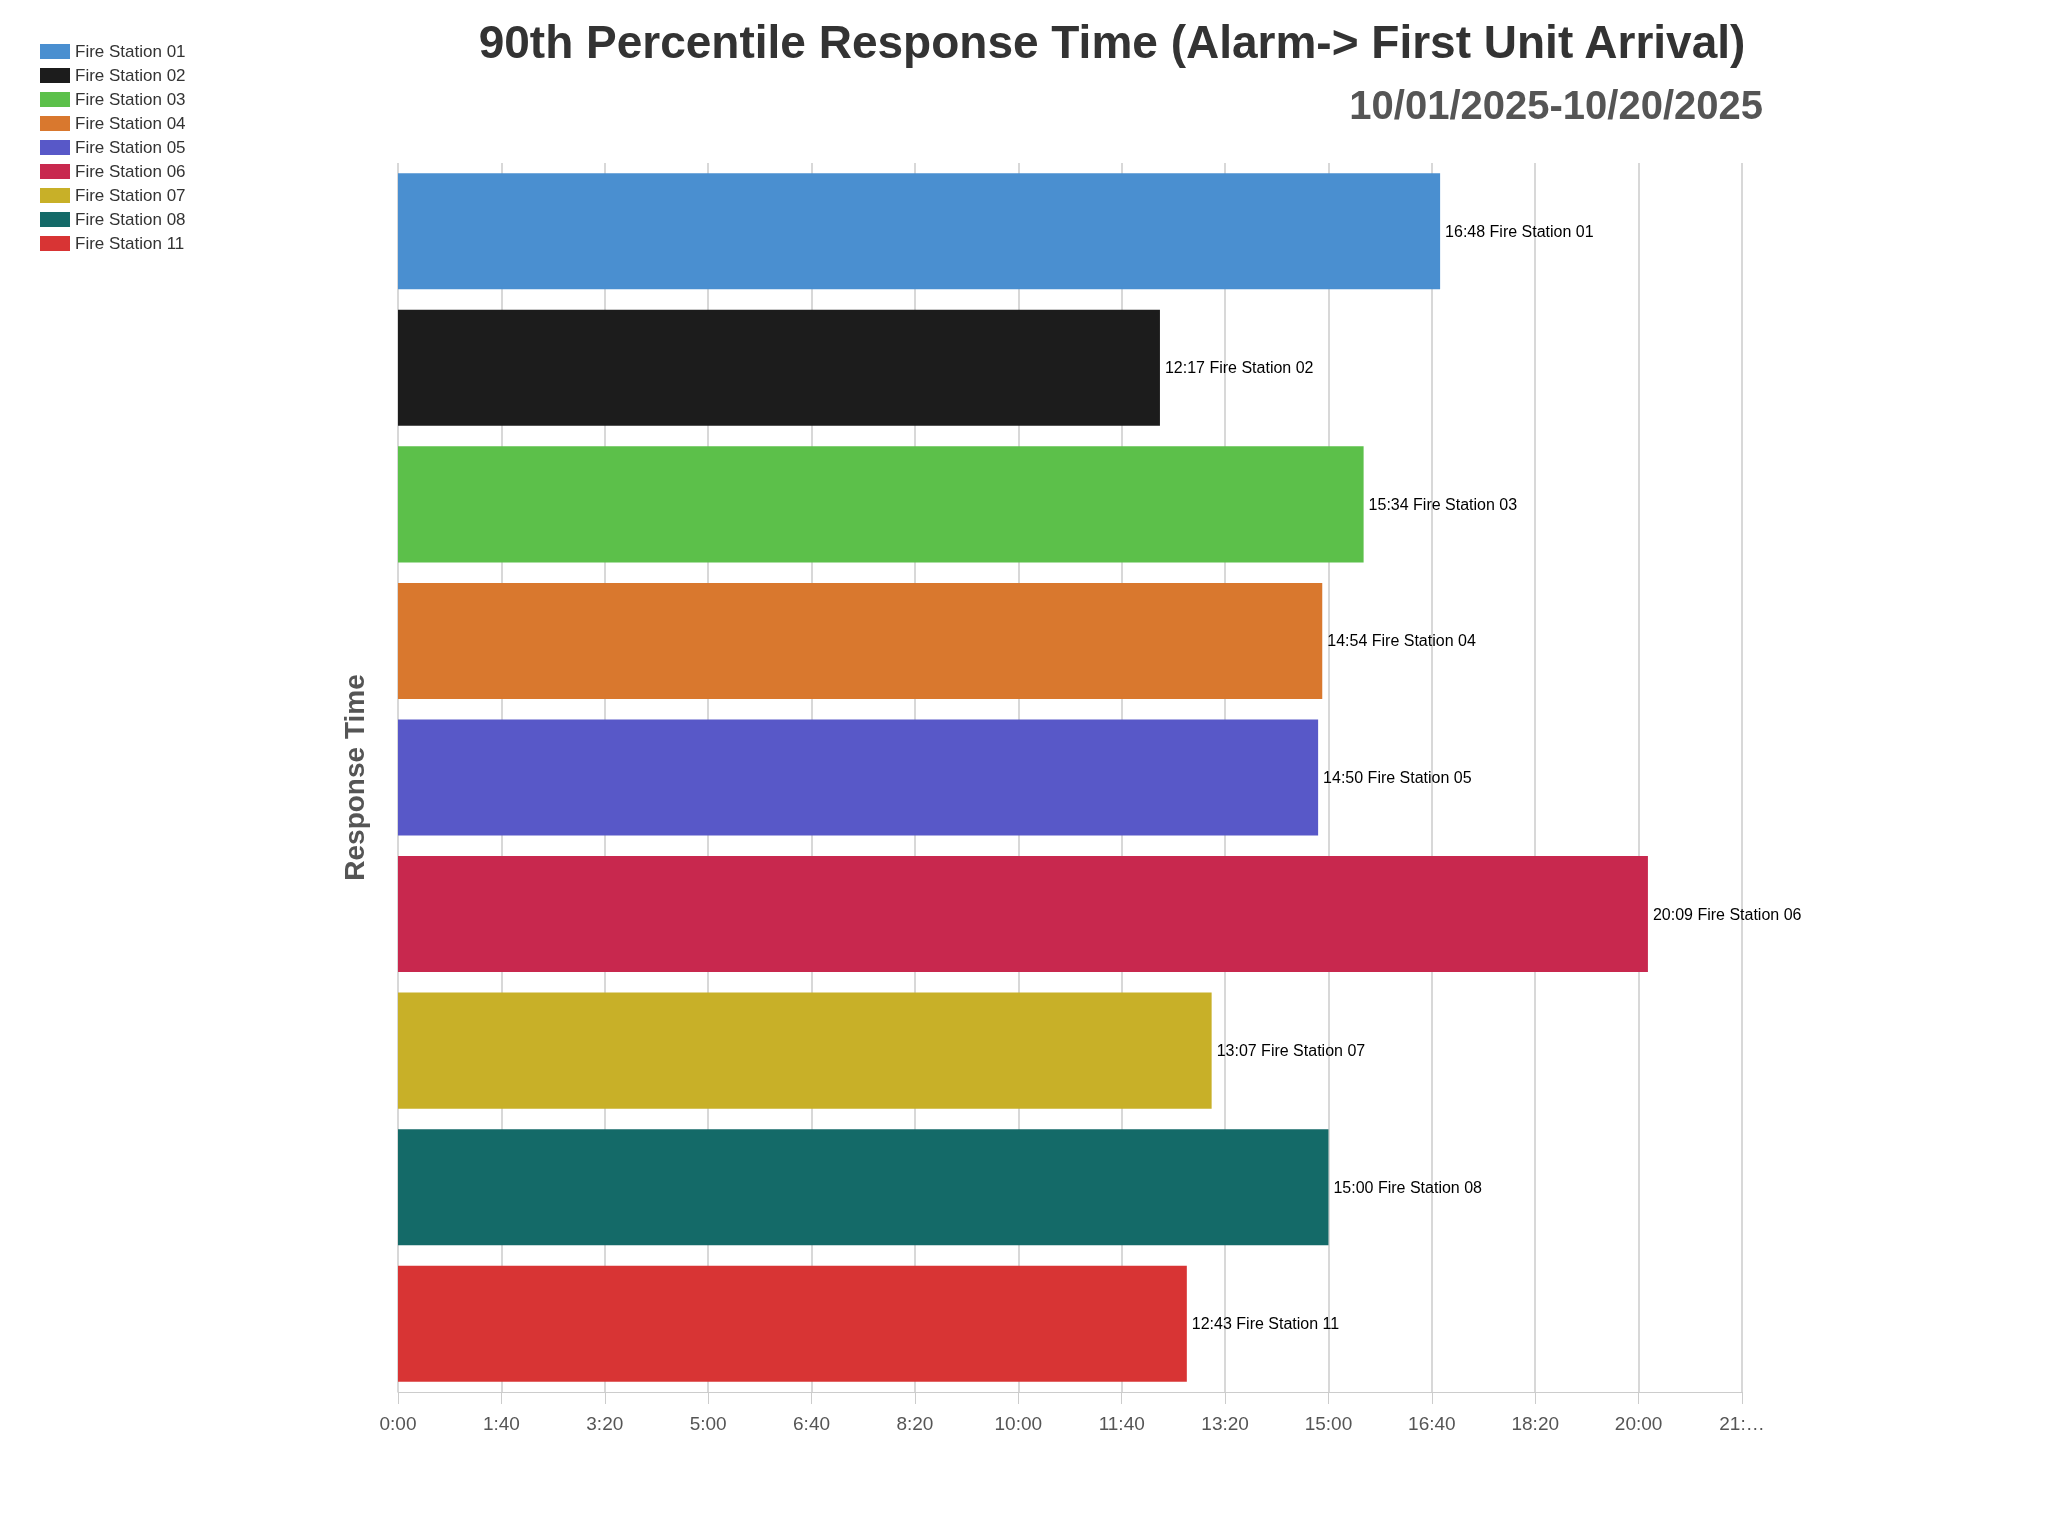 The image size is (2048, 1536). What do you see at coordinates (1408, 1187) in the screenshot?
I see `data-label: 15:00 Fire Station 08` at bounding box center [1408, 1187].